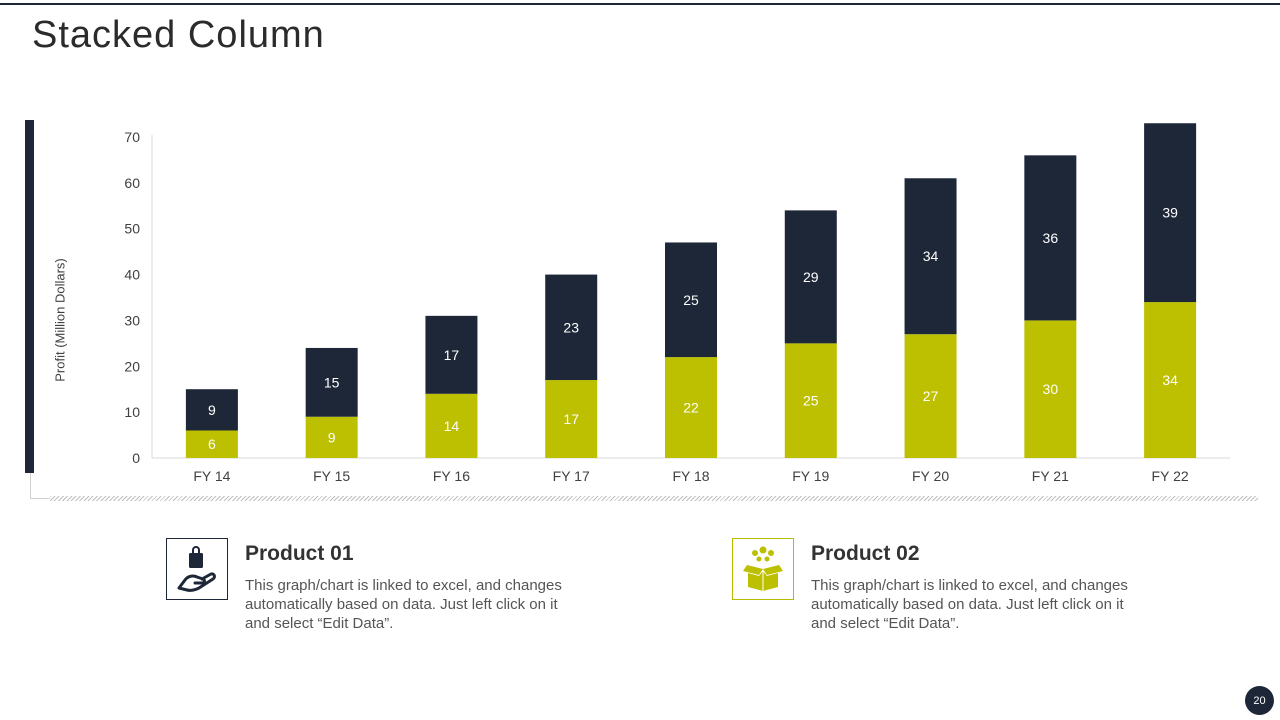 The image size is (1280, 720). I want to click on x-tick-label: FY 17, so click(571, 476).